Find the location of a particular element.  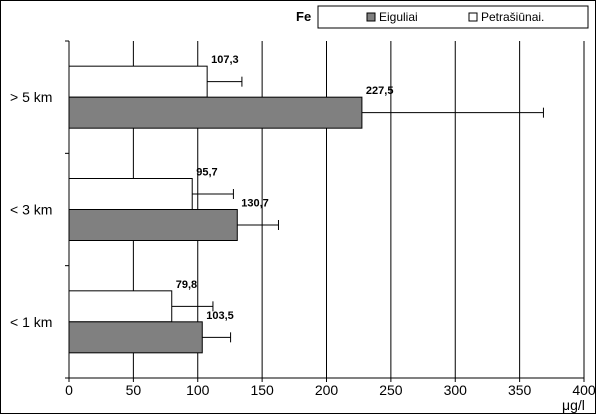

data-label: 227,5 is located at coordinates (380, 91).